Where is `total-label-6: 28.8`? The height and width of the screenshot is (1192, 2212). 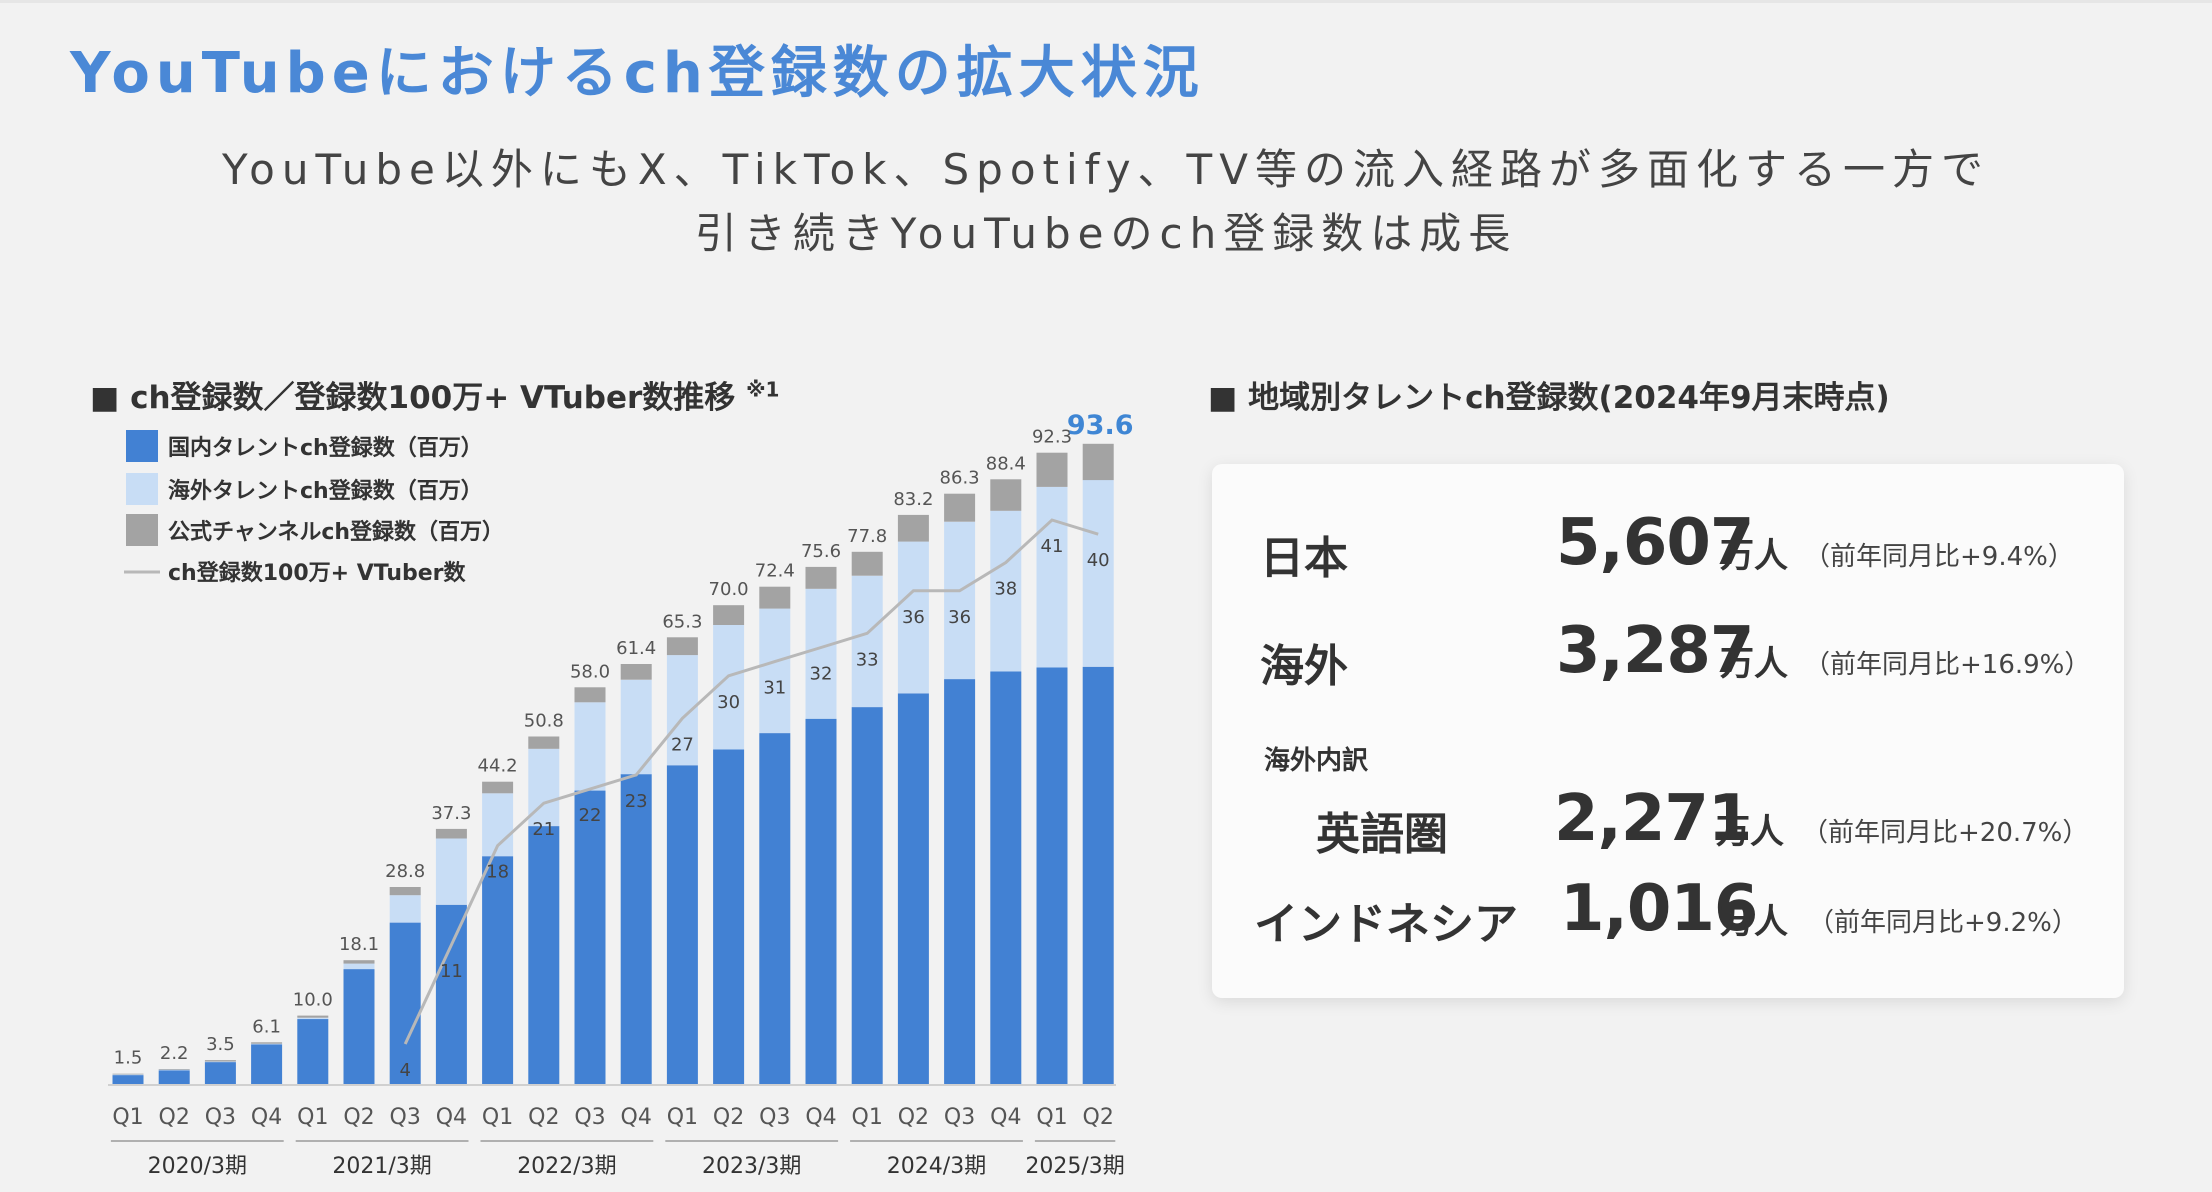 total-label-6: 28.8 is located at coordinates (405, 871).